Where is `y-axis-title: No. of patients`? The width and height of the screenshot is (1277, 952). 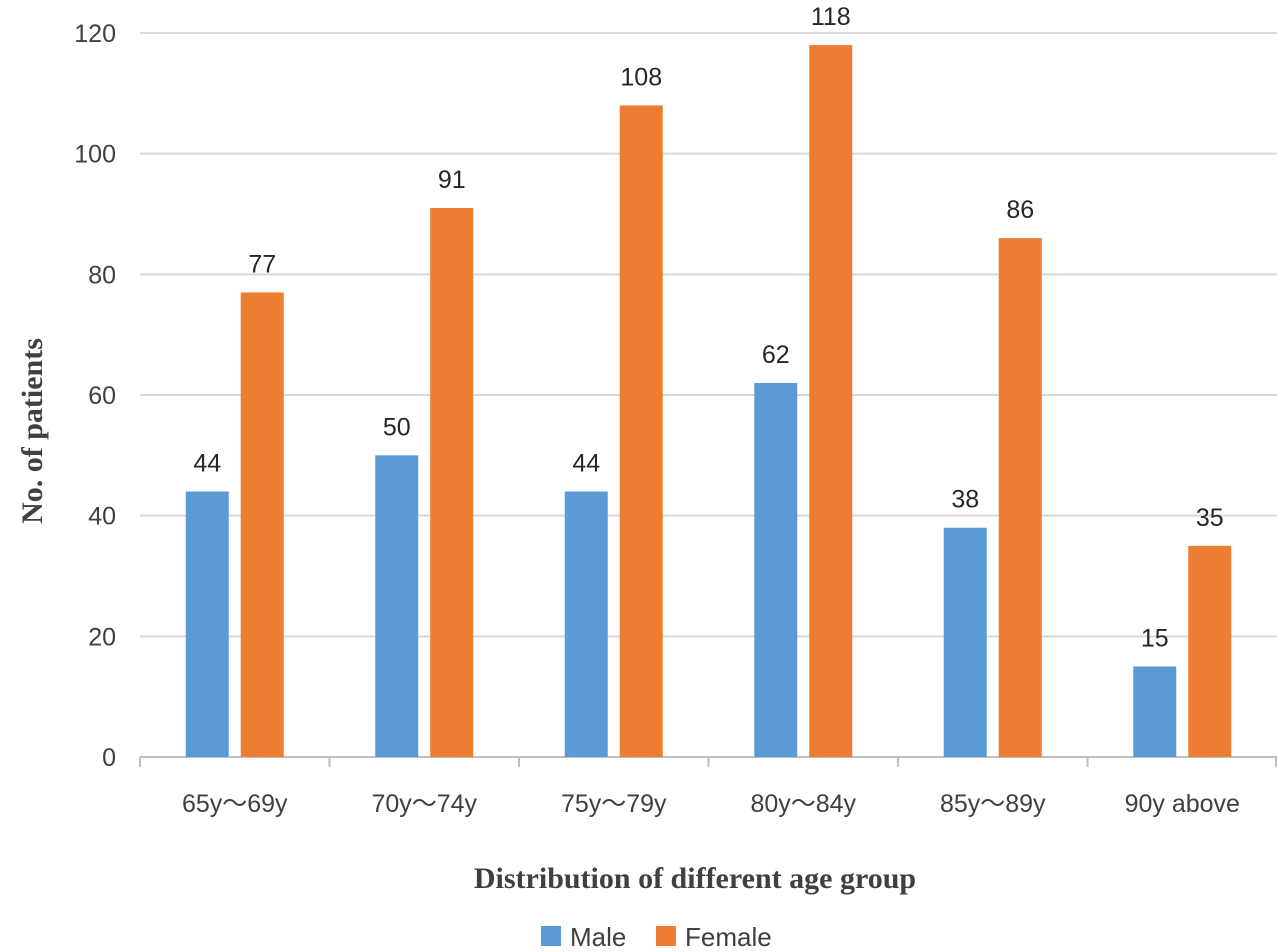
y-axis-title: No. of patients is located at coordinates (32, 431).